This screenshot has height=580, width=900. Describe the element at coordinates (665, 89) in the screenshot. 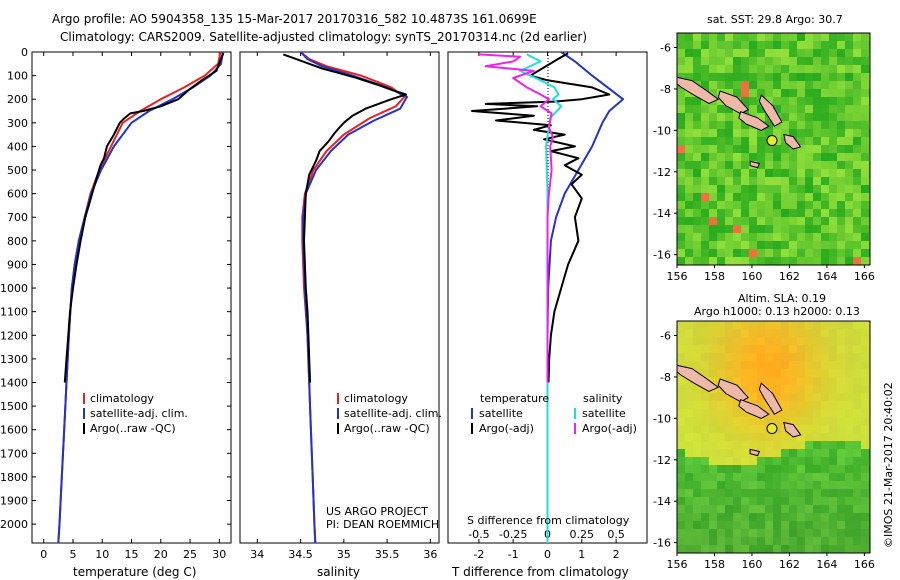

I see `map-y-tick-label: -8` at that location.